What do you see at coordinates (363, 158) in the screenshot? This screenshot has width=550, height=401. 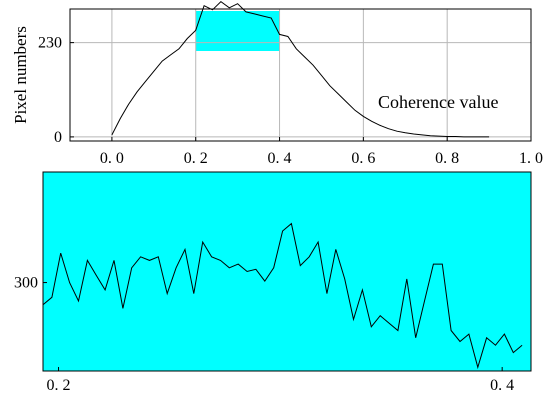 I see `top-x-tick-label: 0. 6` at bounding box center [363, 158].